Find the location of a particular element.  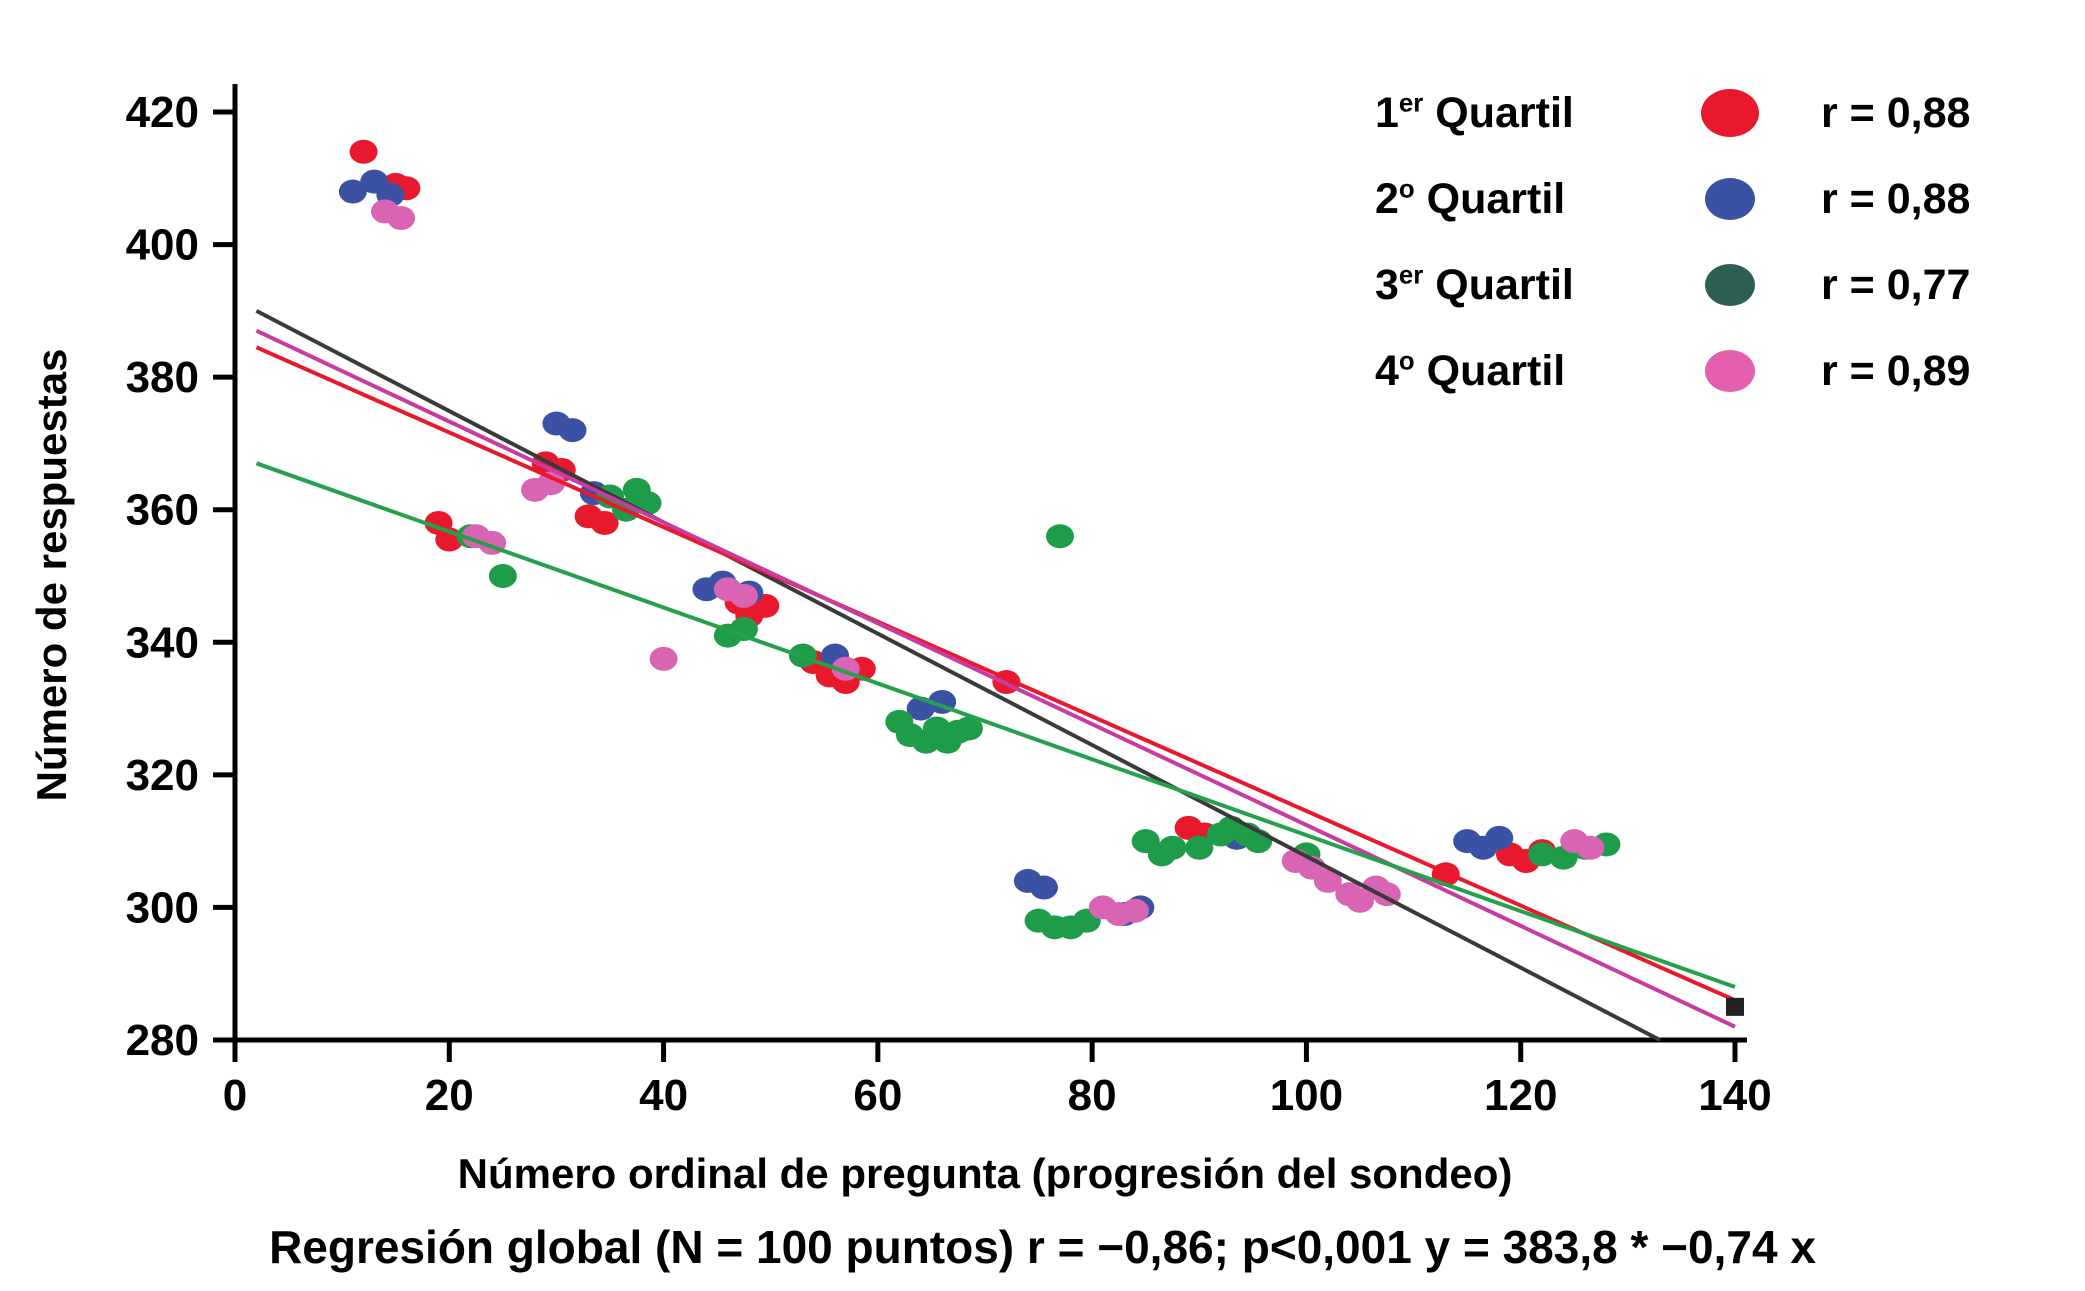

legend-row-quartil-1: 1er Quartil r = 0,88 is located at coordinates (1705, 113).